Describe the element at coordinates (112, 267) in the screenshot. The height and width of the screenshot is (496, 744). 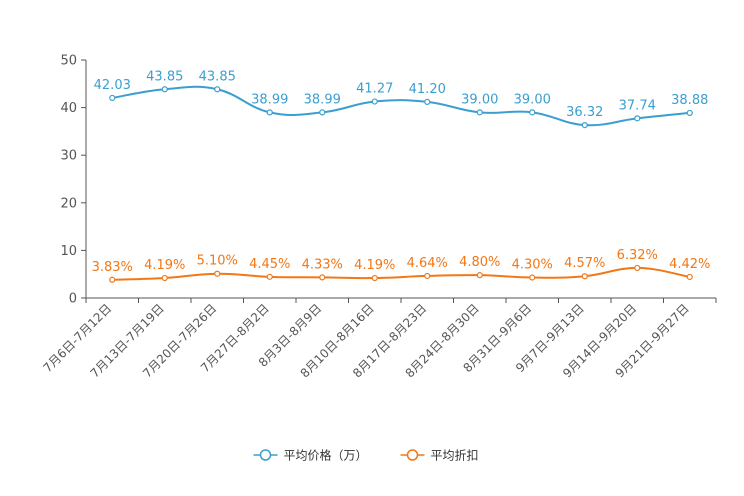
I see `data-label: 3.83%` at that location.